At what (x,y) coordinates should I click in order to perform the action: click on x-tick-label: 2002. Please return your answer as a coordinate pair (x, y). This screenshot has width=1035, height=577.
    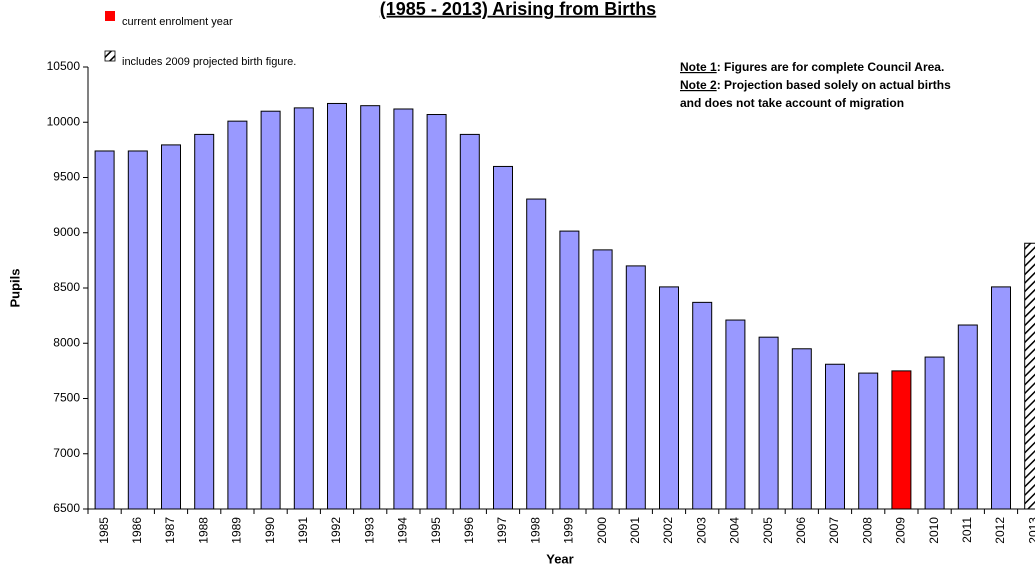
    Looking at the image, I should click on (668, 530).